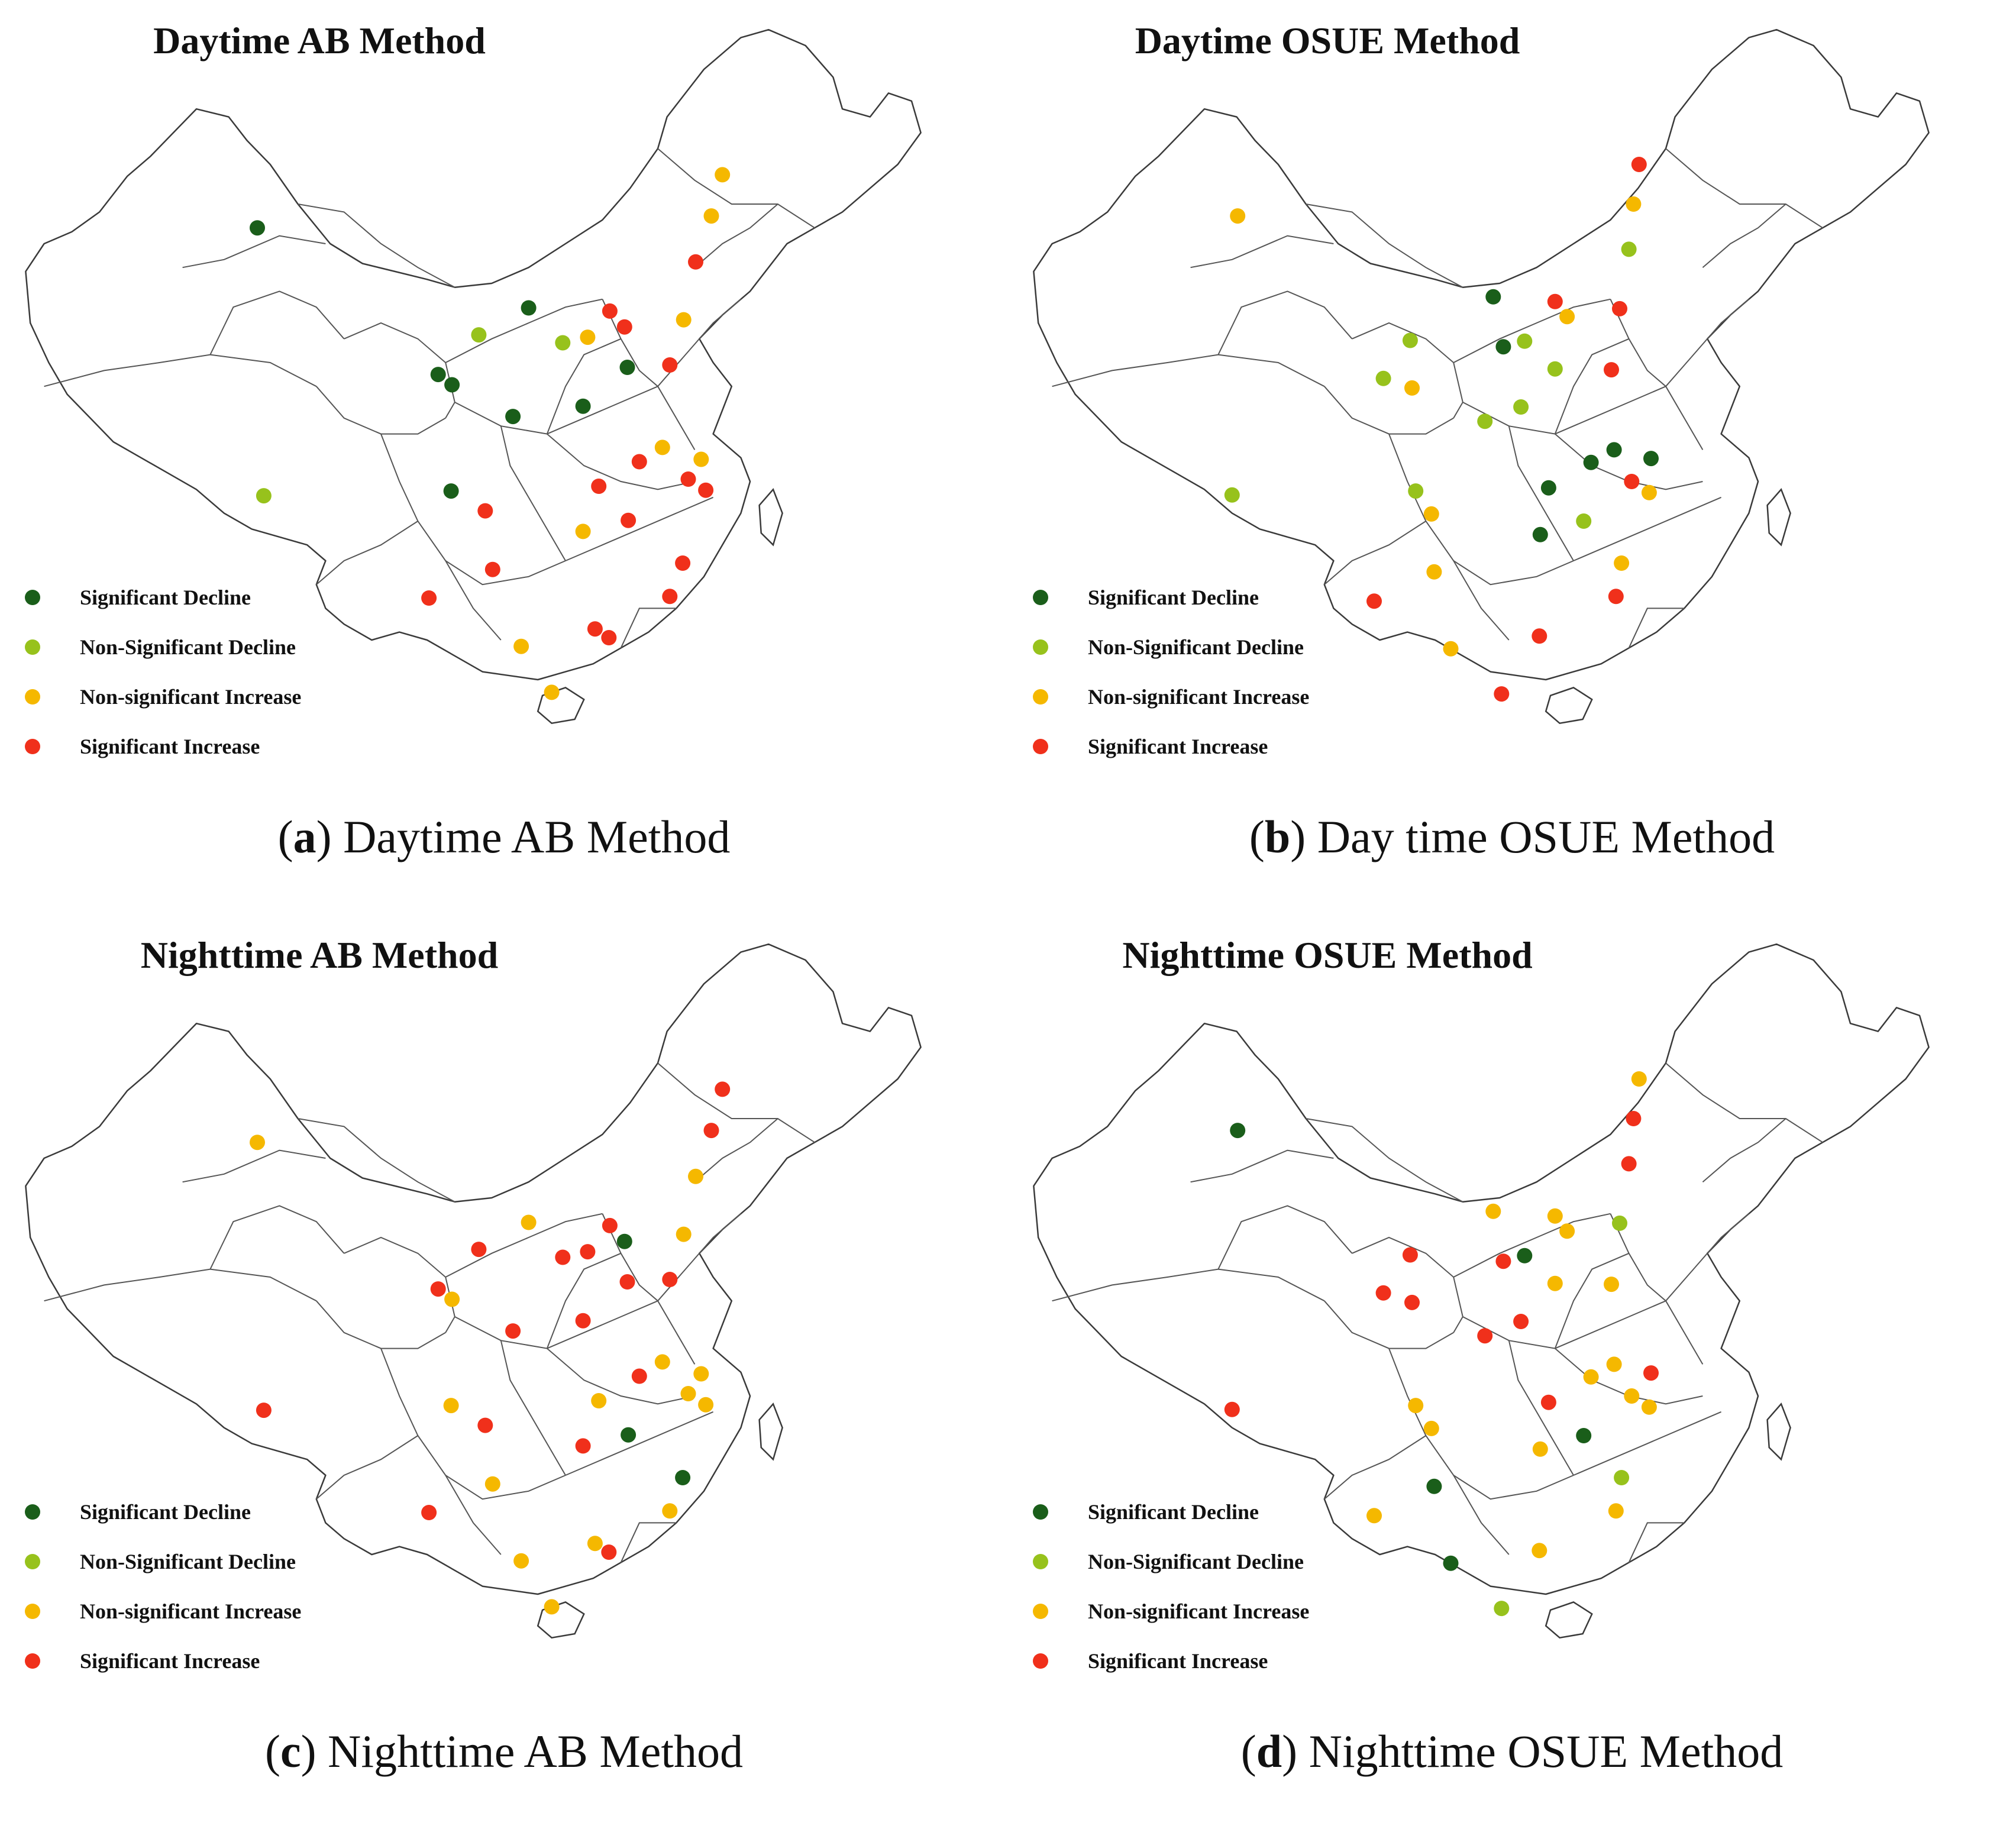  Describe the element at coordinates (290, 1751) in the screenshot. I see `caption-letter: c` at that location.